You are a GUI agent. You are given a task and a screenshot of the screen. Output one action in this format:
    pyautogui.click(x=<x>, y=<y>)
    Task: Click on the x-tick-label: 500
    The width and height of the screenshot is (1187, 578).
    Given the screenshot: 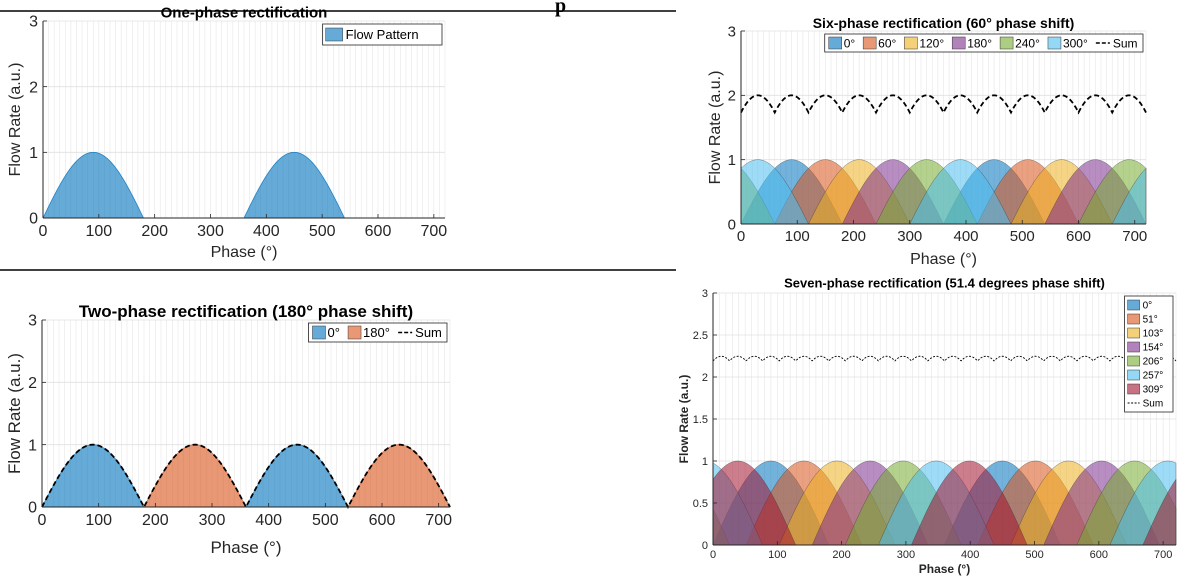 What is the action you would take?
    pyautogui.click(x=322, y=231)
    